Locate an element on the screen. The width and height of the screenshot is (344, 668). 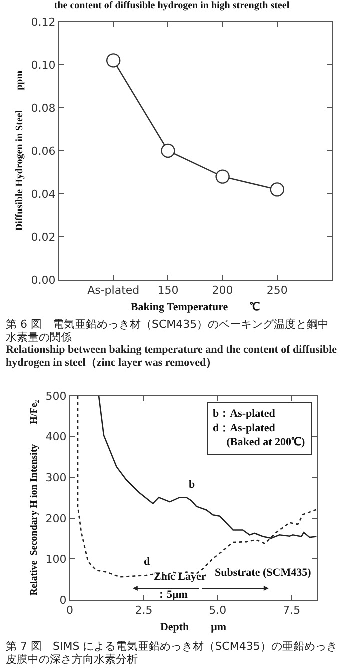
x-tick-label: 200 is located at coordinates (223, 291).